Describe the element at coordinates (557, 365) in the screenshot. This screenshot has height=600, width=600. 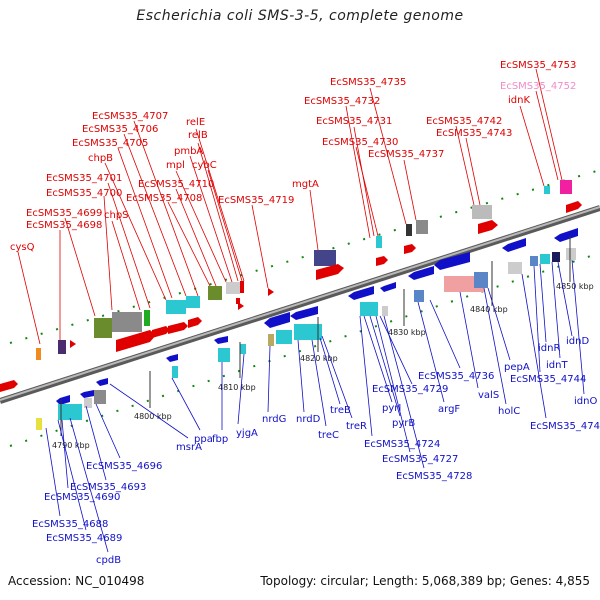
I see `label-idnT: idnT` at that location.